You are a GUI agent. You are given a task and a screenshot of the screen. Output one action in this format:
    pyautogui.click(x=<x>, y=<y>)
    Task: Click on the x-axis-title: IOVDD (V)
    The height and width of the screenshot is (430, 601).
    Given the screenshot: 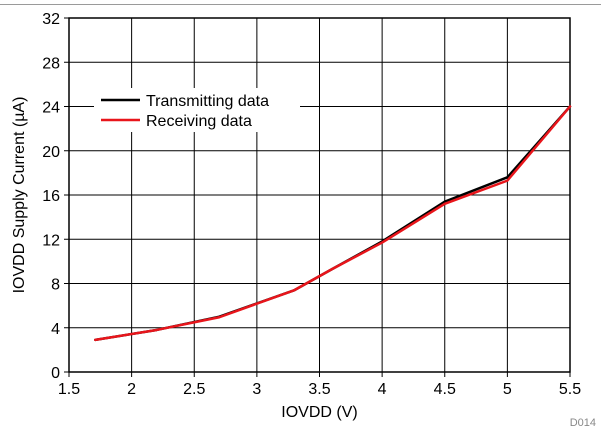 What is the action you would take?
    pyautogui.click(x=319, y=412)
    